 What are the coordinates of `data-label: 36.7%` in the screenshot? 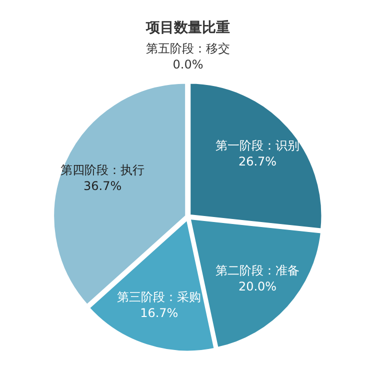 It's located at (103, 185).